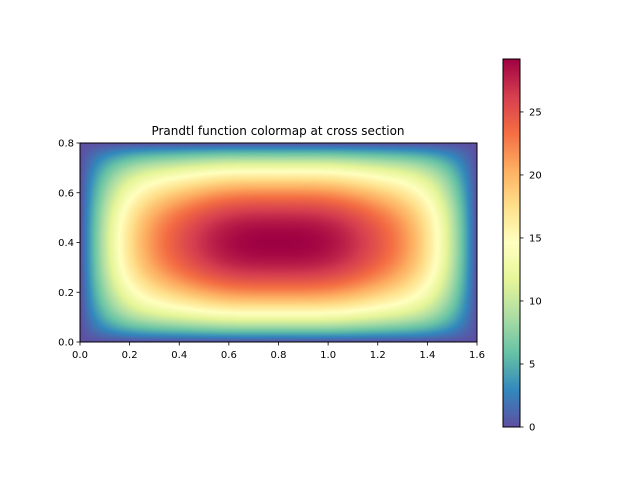 The image size is (640, 480). I want to click on x-tick-label: 1.0, so click(328, 355).